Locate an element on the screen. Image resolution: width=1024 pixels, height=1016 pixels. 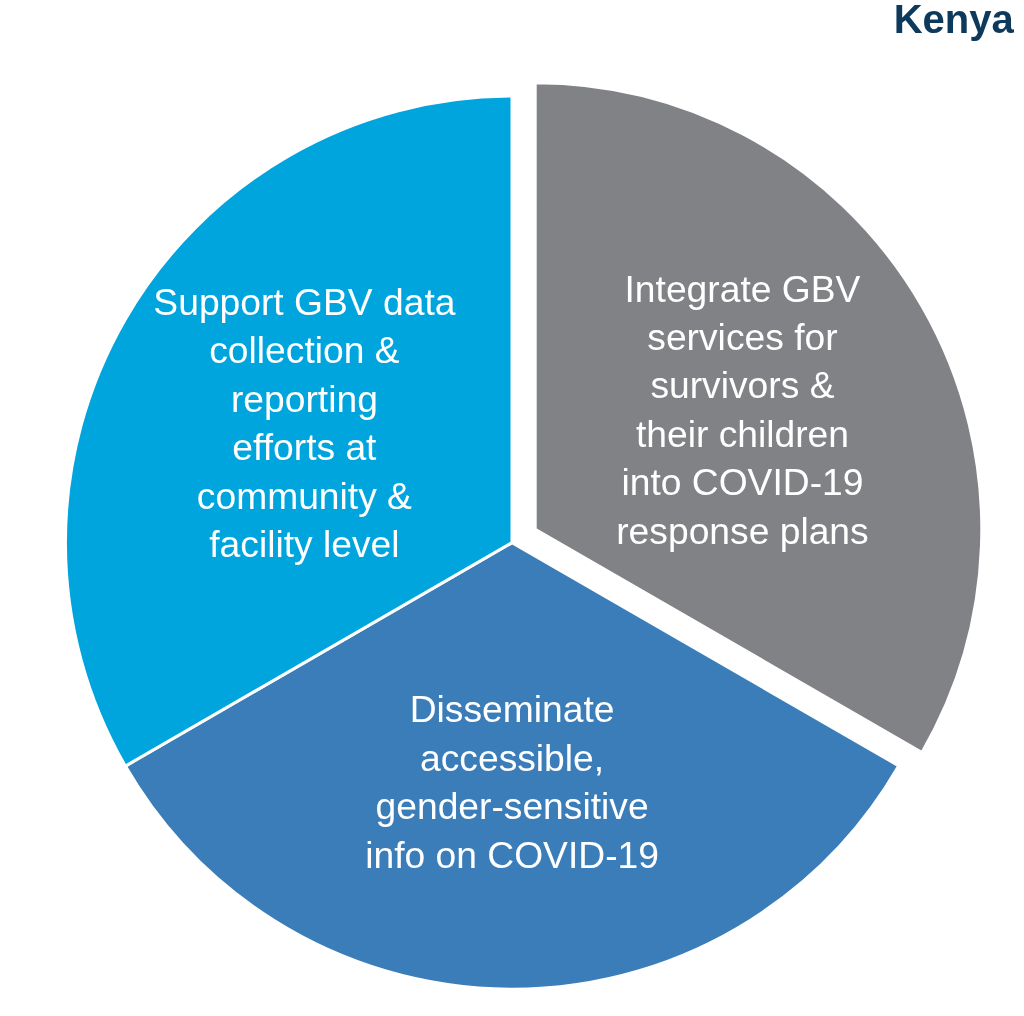
chart-title: Kenya is located at coordinates (954, 21).